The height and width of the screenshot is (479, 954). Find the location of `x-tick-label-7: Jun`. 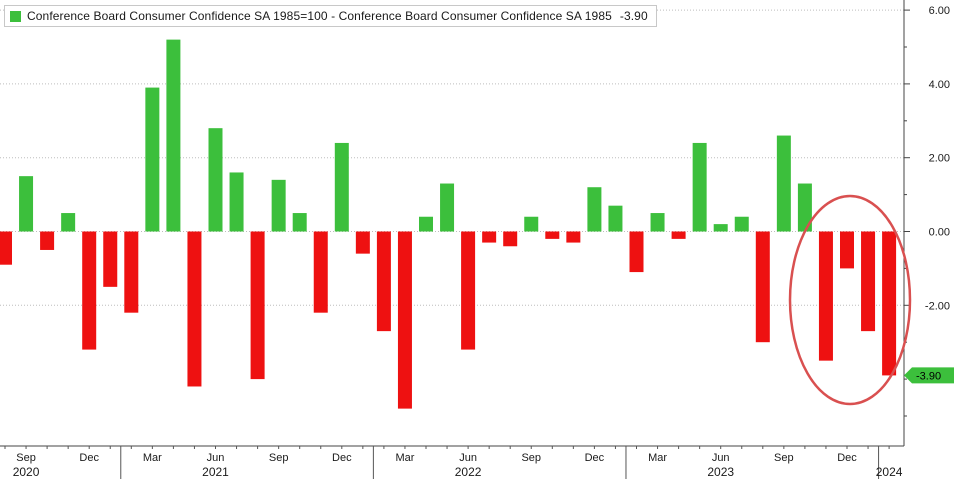

x-tick-label-7: Jun is located at coordinates (468, 458).